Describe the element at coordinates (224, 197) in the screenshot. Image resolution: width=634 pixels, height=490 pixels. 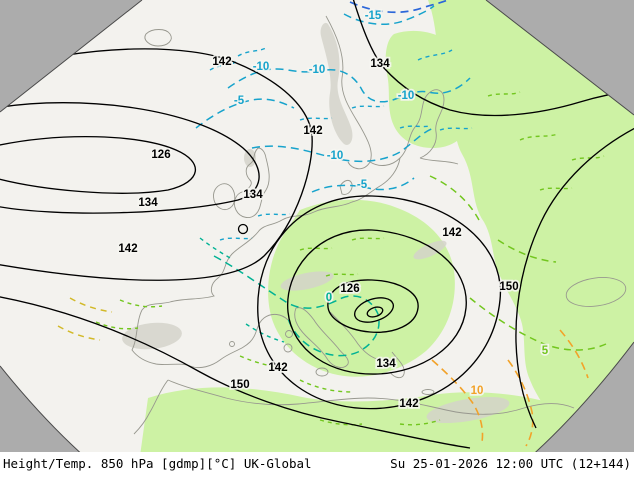
I see `coast-ireland` at that location.